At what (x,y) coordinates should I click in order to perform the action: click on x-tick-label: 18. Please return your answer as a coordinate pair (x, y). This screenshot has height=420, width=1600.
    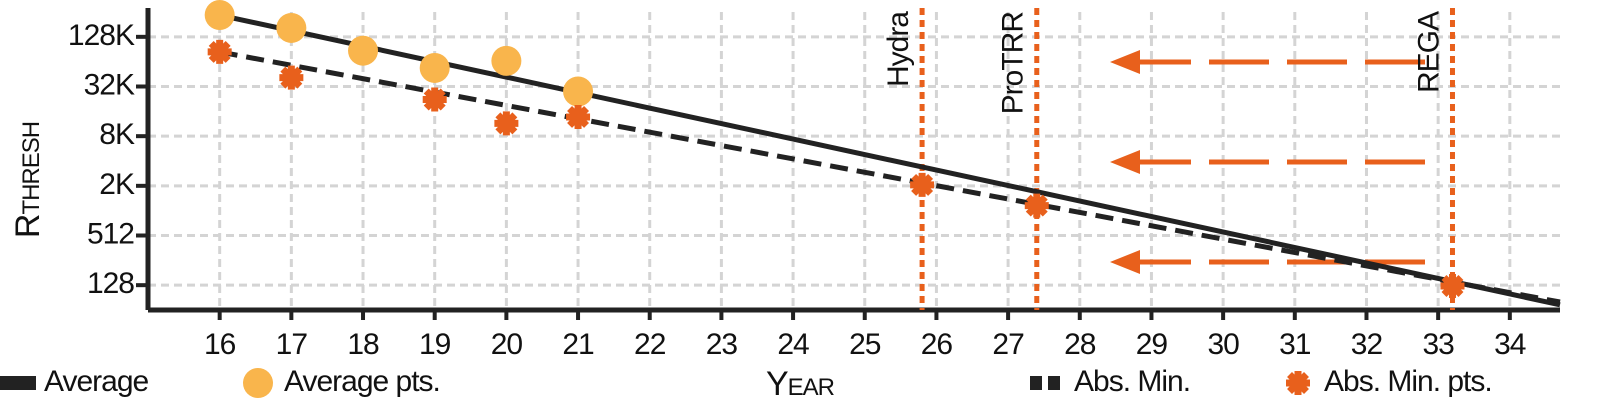
    Looking at the image, I should click on (363, 344).